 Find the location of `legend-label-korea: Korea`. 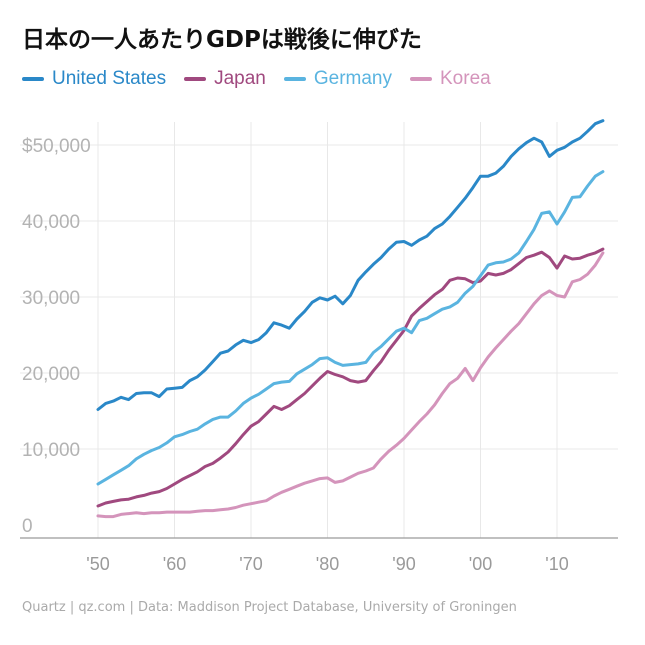

legend-label-korea: Korea is located at coordinates (465, 78).